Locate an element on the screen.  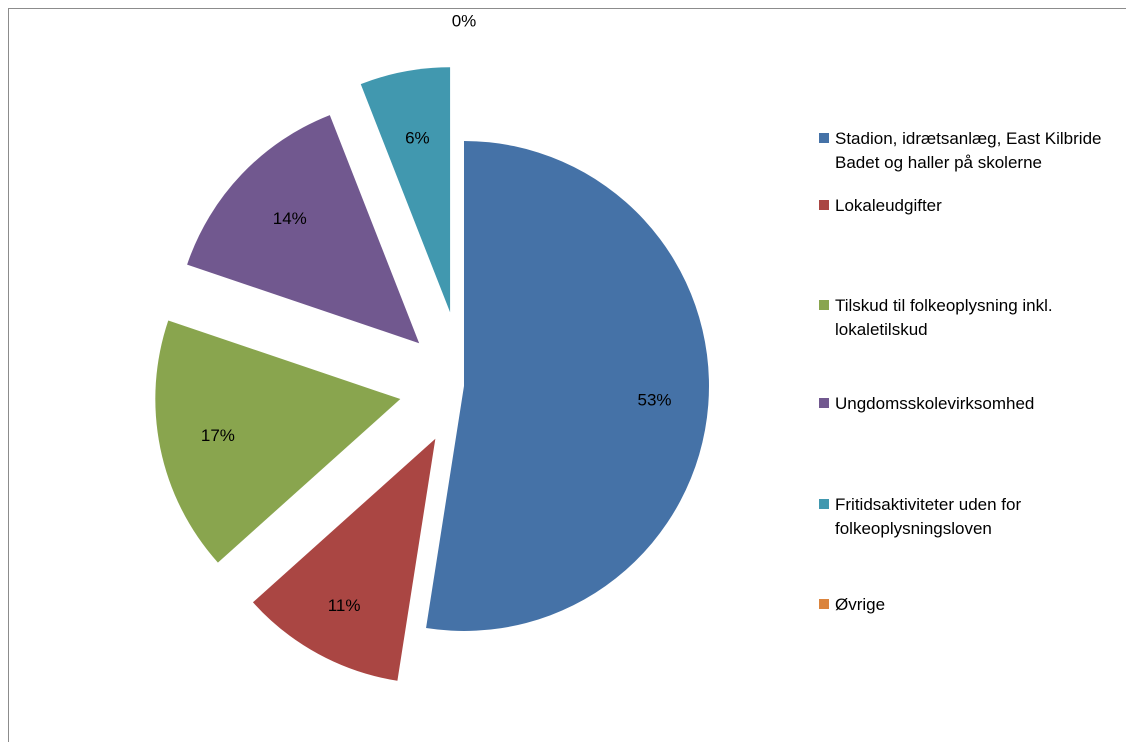
legend-label-ovrige: Øvrige is located at coordinates (860, 604).